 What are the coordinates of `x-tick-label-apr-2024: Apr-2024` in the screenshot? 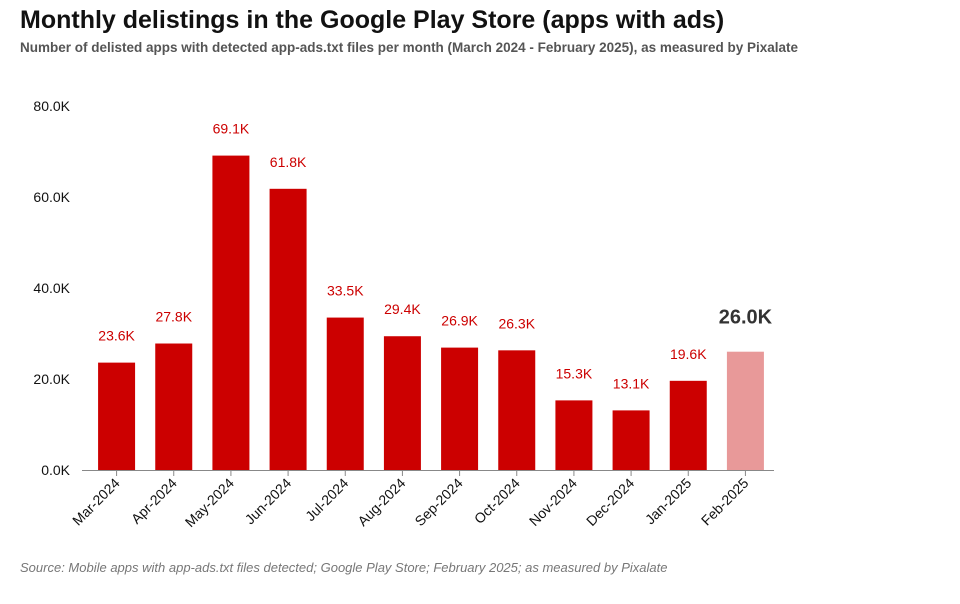 It's located at (154, 501).